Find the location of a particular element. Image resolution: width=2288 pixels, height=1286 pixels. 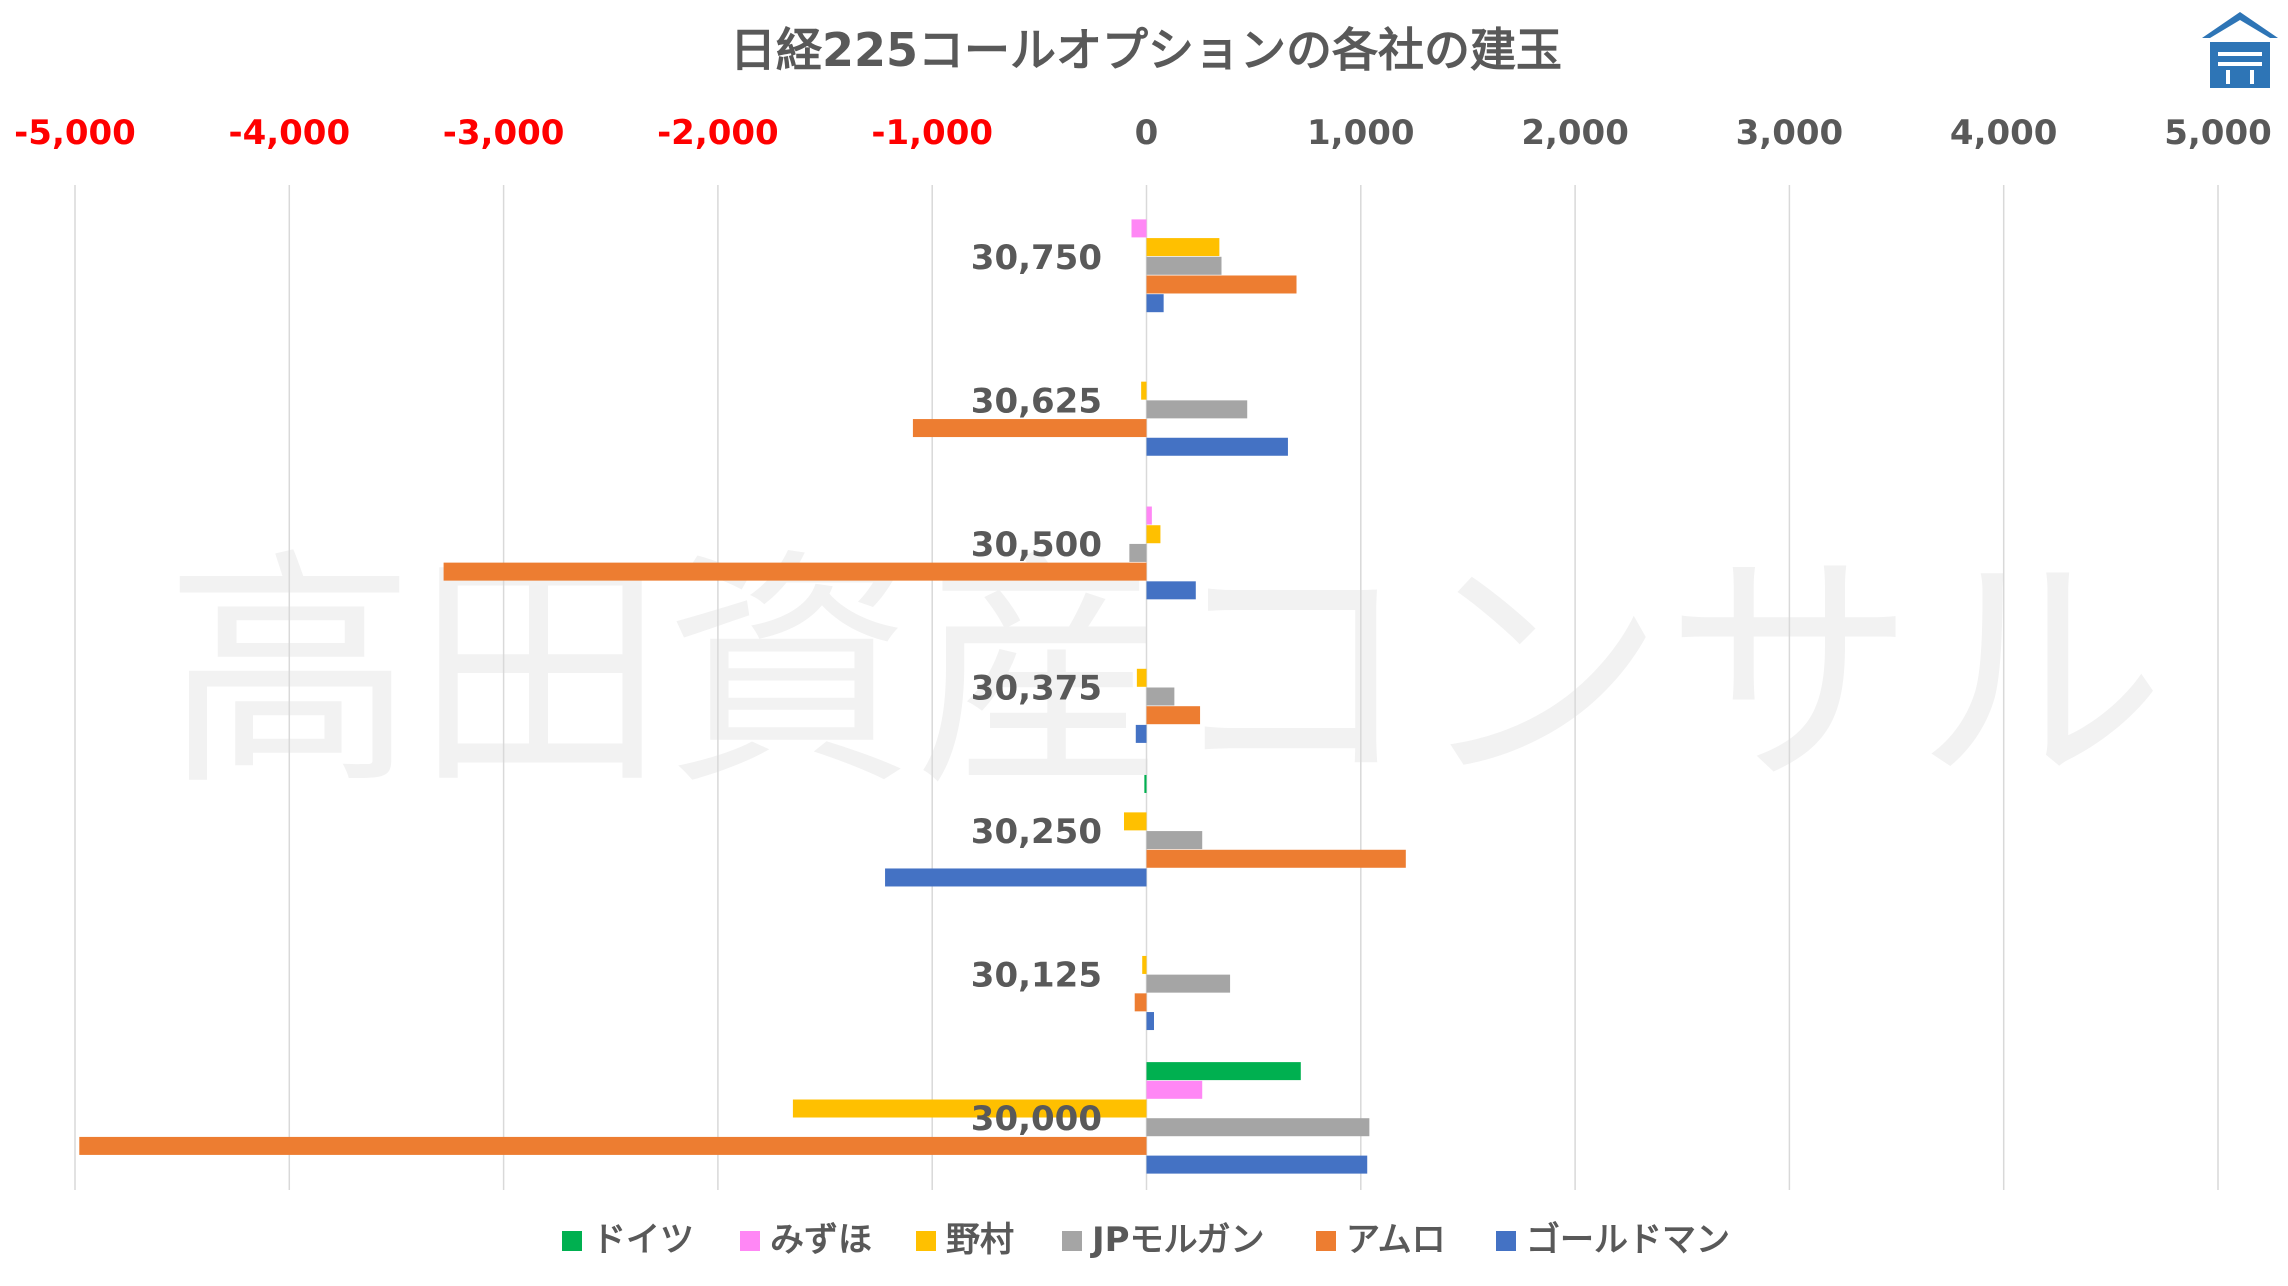

x-tick-label: 5,000 is located at coordinates (2218, 133).